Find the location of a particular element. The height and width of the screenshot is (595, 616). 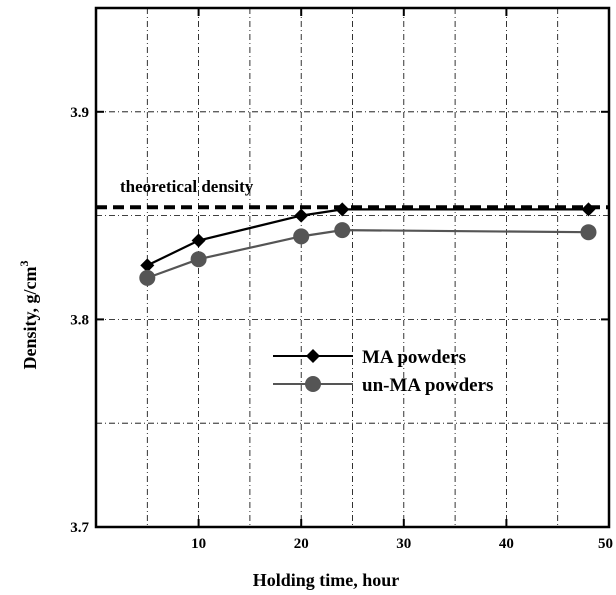

legend: MA powders un-MA powders is located at coordinates (383, 371).